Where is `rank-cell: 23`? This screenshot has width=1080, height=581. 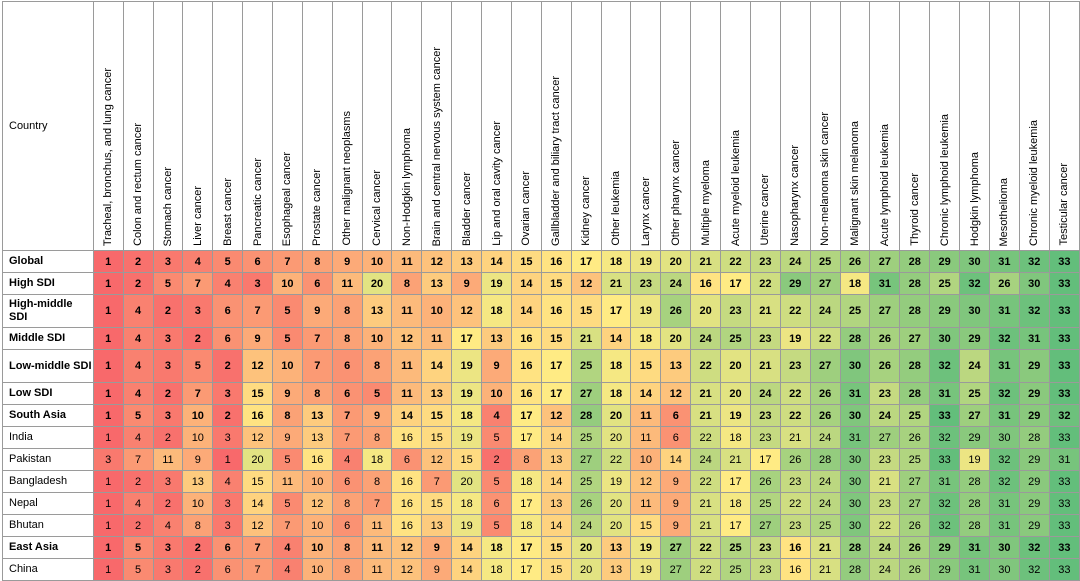
rank-cell: 23 is located at coordinates (795, 525).